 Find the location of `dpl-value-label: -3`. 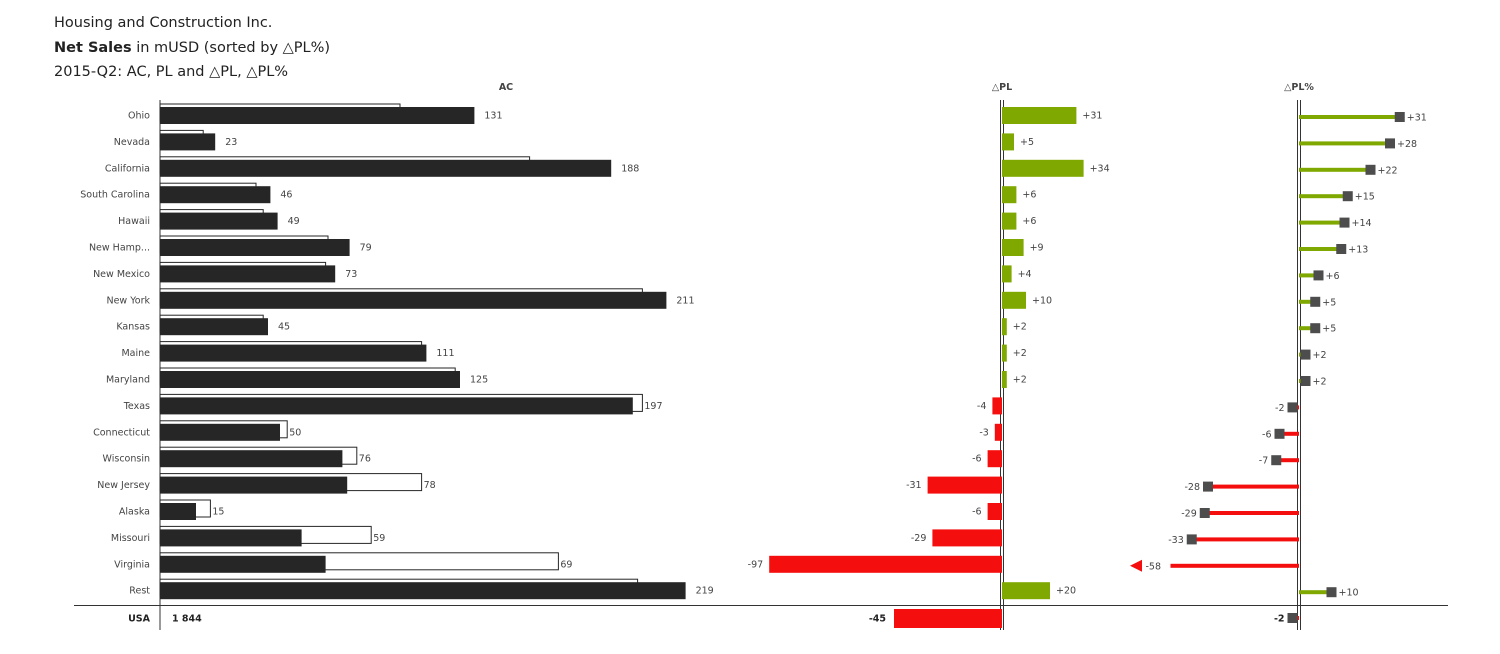

dpl-value-label: -3 is located at coordinates (983, 432).